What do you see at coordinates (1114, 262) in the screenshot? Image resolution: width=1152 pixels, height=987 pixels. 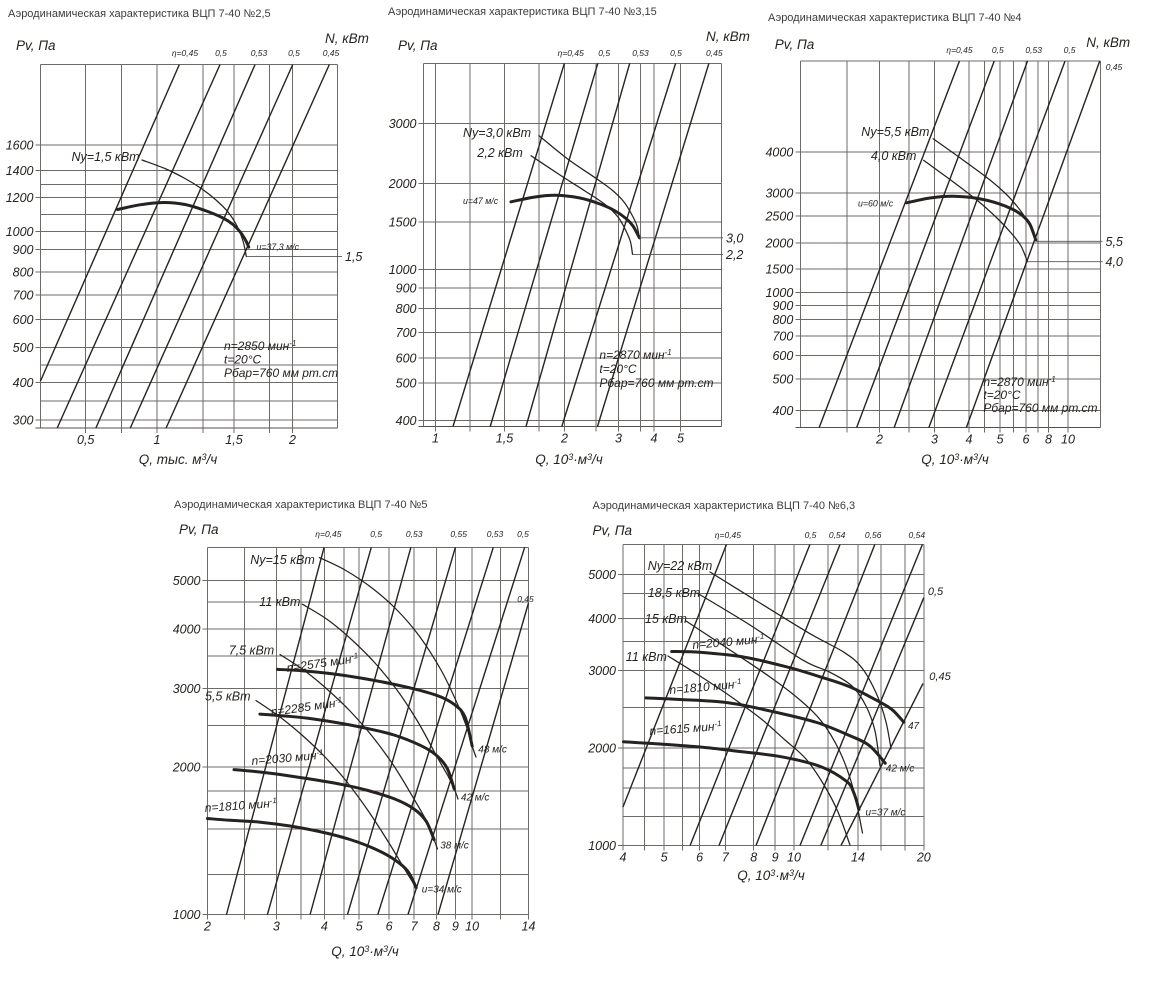 I see `svg-text: 4,0` at bounding box center [1114, 262].